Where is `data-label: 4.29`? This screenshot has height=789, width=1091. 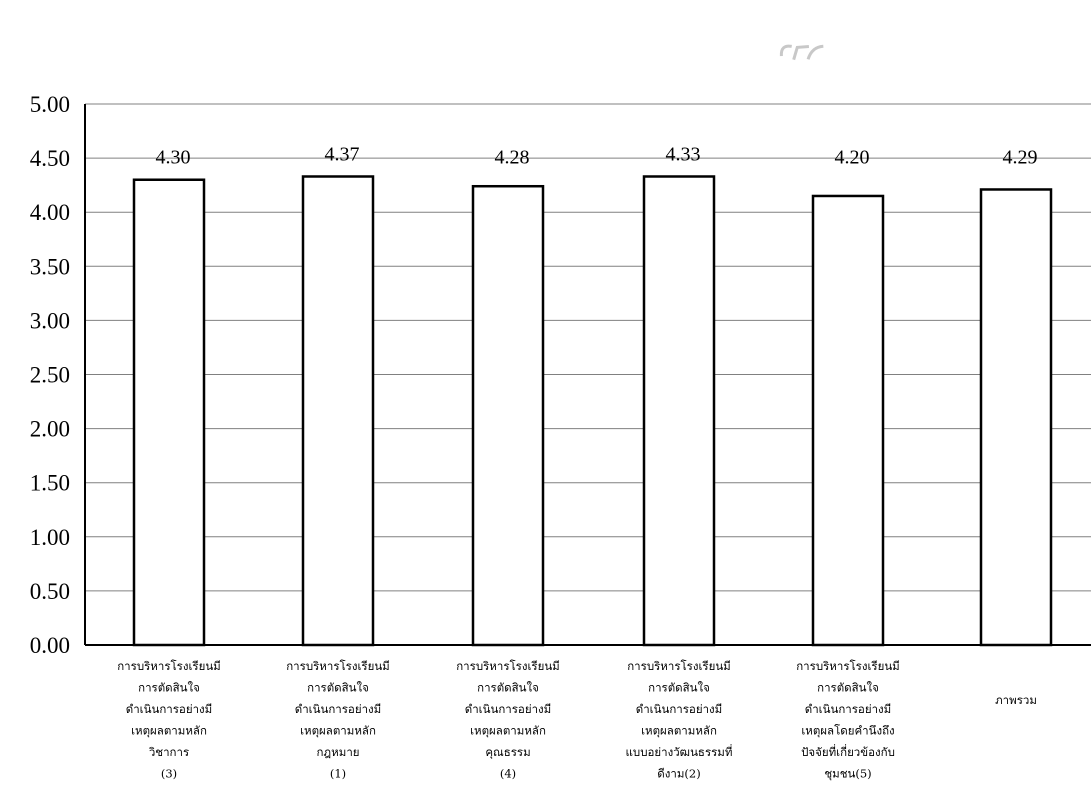 data-label: 4.29 is located at coordinates (1020, 158).